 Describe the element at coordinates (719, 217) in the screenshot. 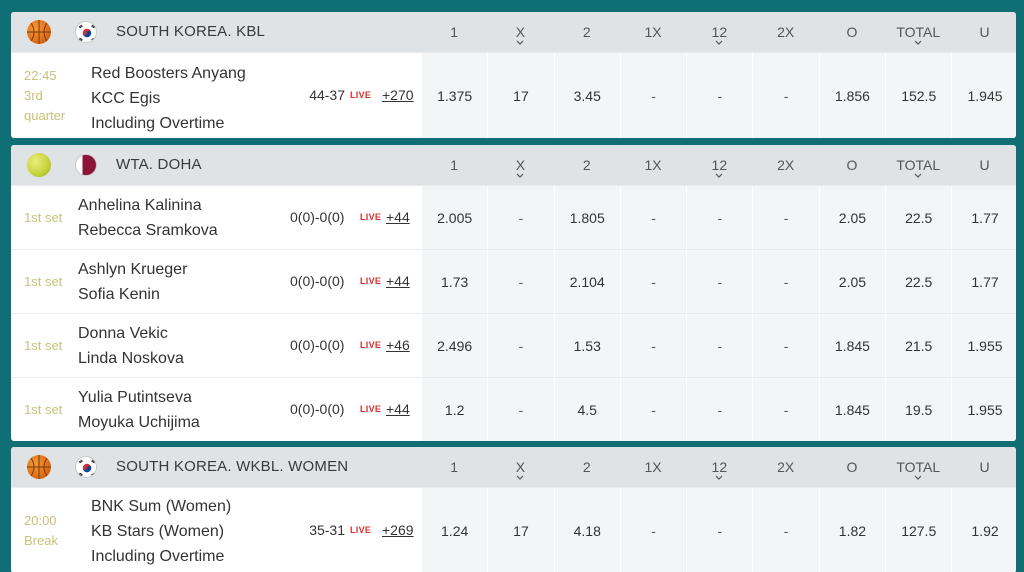

I see `odds-cell-12: -` at that location.